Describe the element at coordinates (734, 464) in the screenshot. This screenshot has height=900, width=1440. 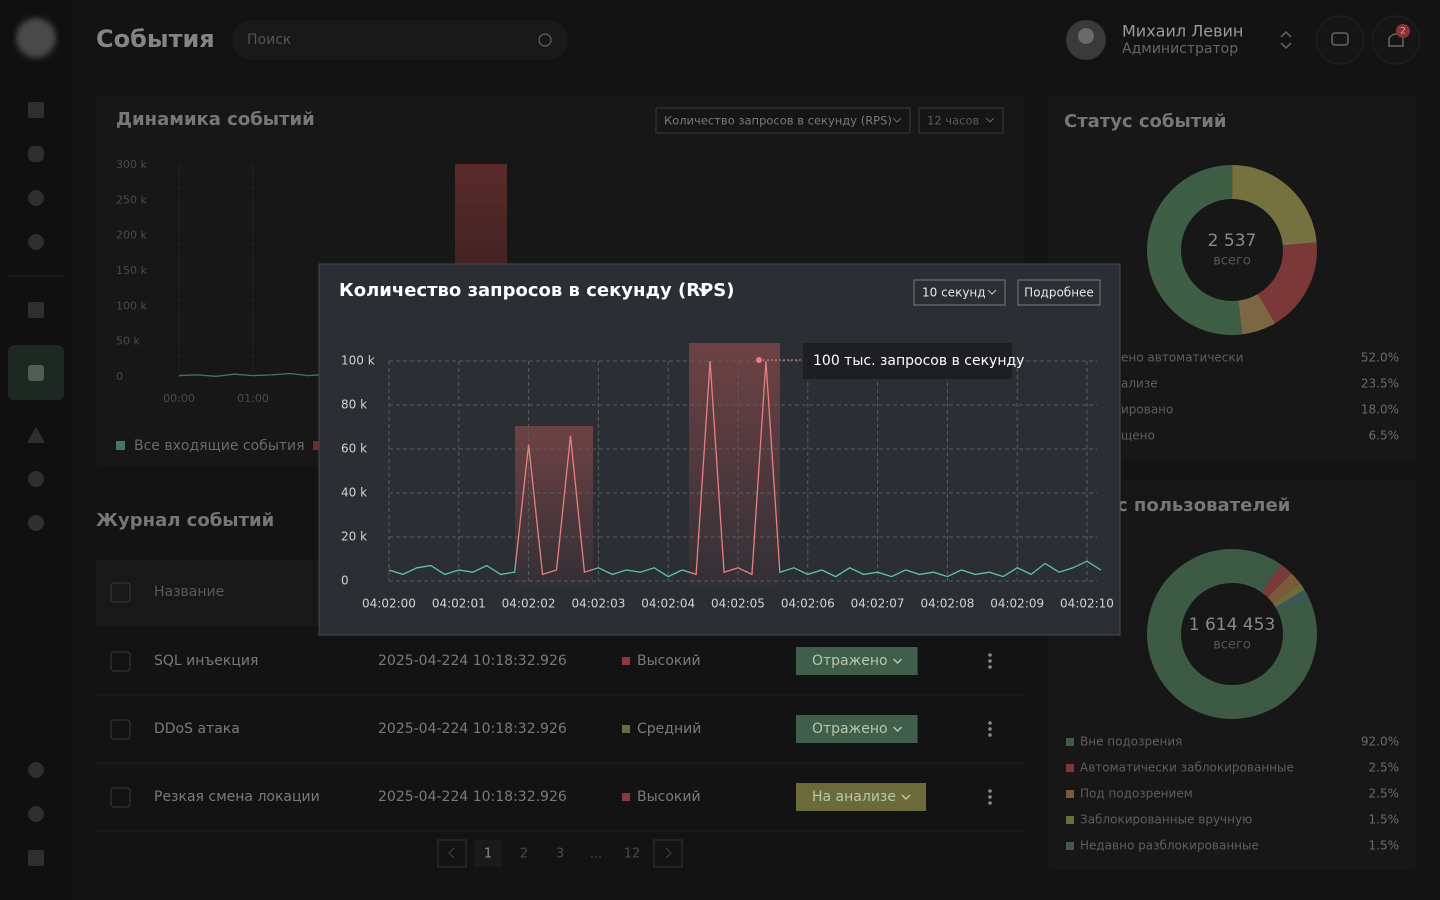
I see `anomaly-region` at that location.